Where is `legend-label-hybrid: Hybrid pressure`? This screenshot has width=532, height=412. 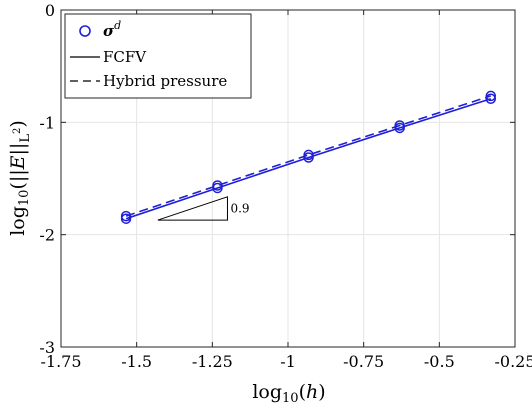
legend-label-hybrid: Hybrid pressure is located at coordinates (165, 81).